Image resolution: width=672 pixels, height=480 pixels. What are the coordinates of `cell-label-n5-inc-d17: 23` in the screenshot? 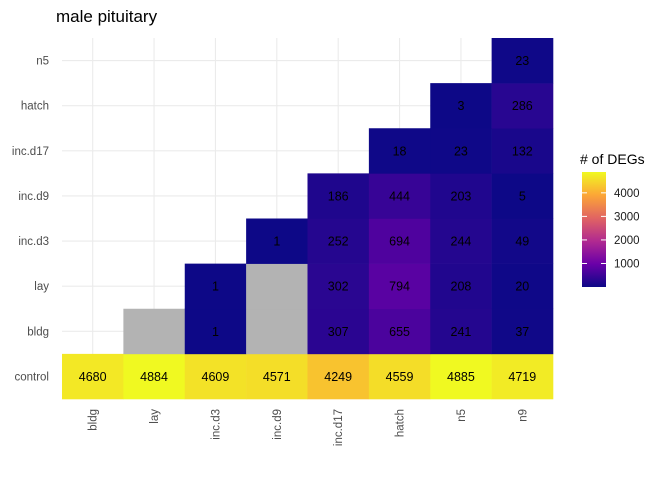 It's located at (461, 151).